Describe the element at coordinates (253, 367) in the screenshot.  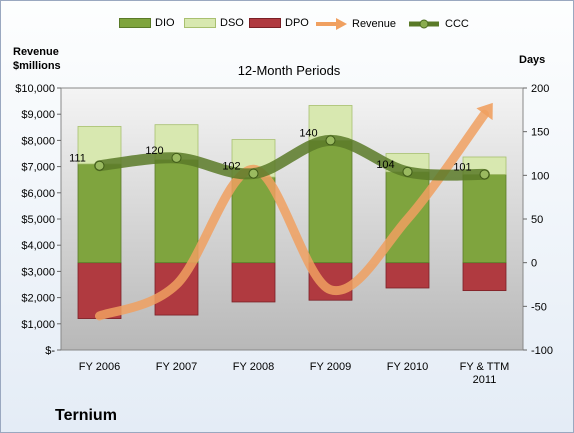
I see `x-axis-tick-label: FY 2008` at that location.